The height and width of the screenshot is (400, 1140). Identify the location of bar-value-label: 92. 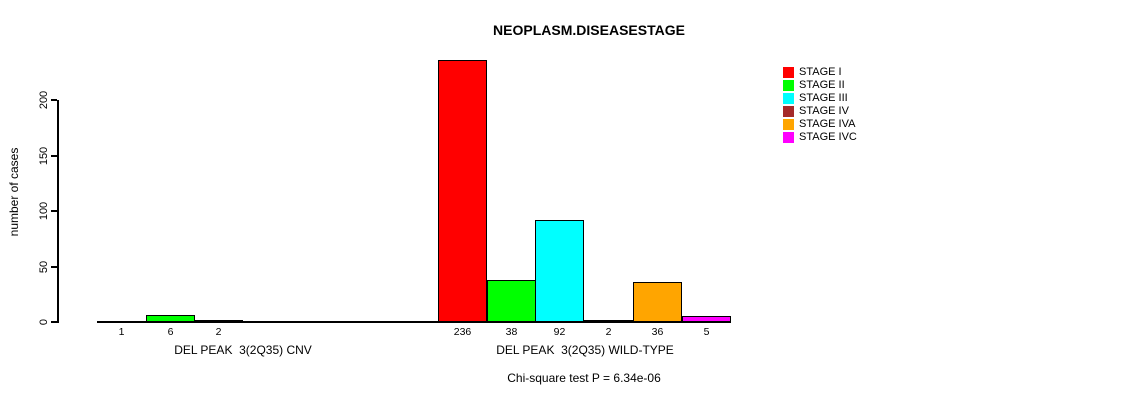
(559, 332).